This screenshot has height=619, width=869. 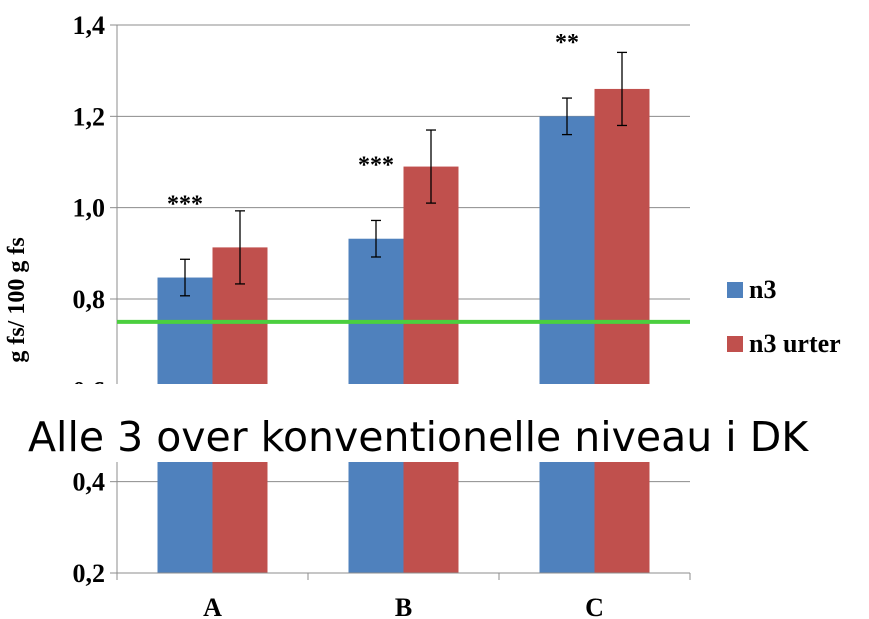 What do you see at coordinates (212, 606) in the screenshot?
I see `x-category-label: A` at bounding box center [212, 606].